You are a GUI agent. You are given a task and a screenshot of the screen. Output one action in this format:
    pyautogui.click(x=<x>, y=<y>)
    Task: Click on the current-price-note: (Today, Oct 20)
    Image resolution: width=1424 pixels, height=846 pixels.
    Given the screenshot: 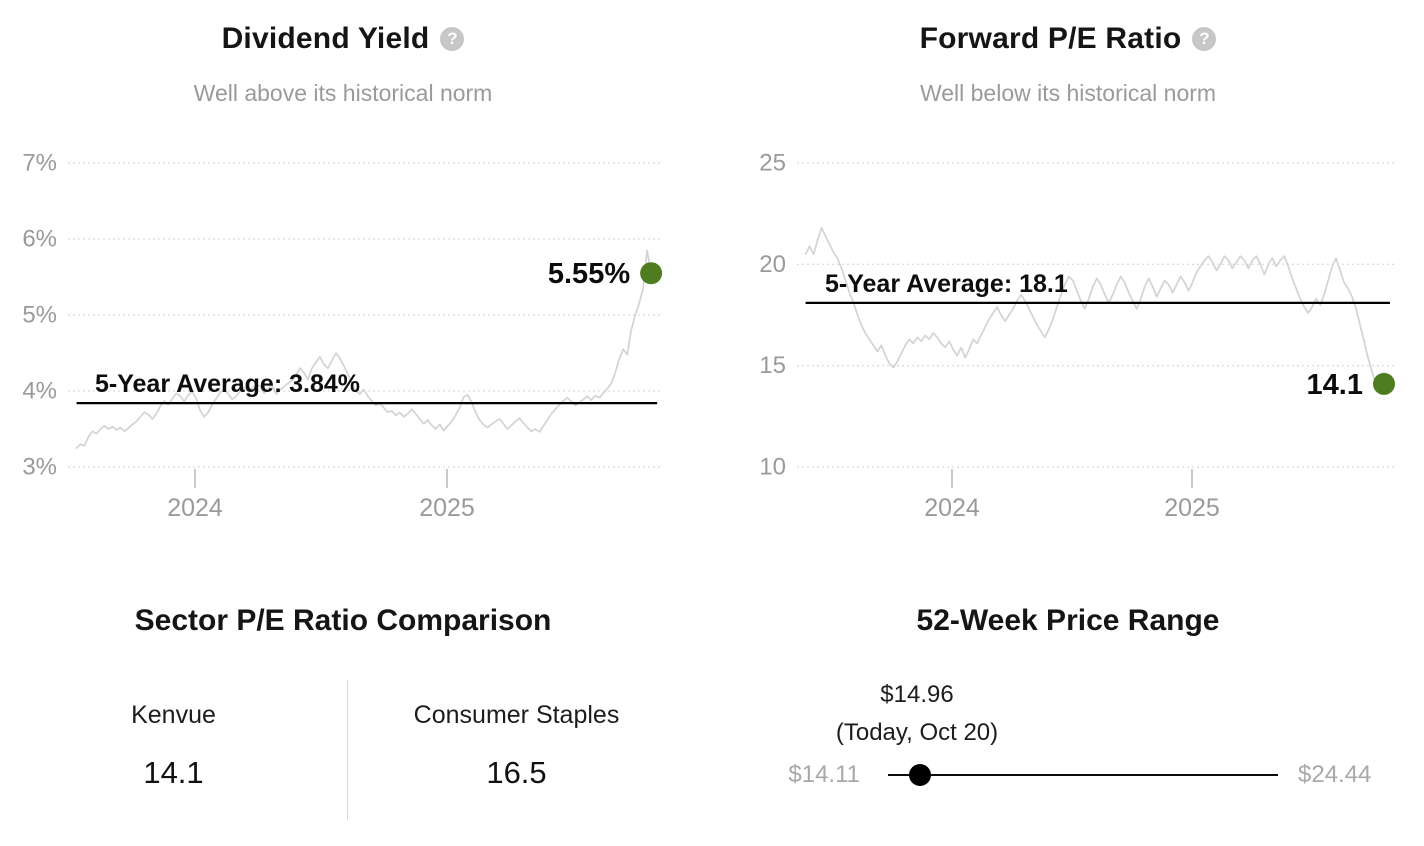 What is the action you would take?
    pyautogui.click(x=917, y=732)
    